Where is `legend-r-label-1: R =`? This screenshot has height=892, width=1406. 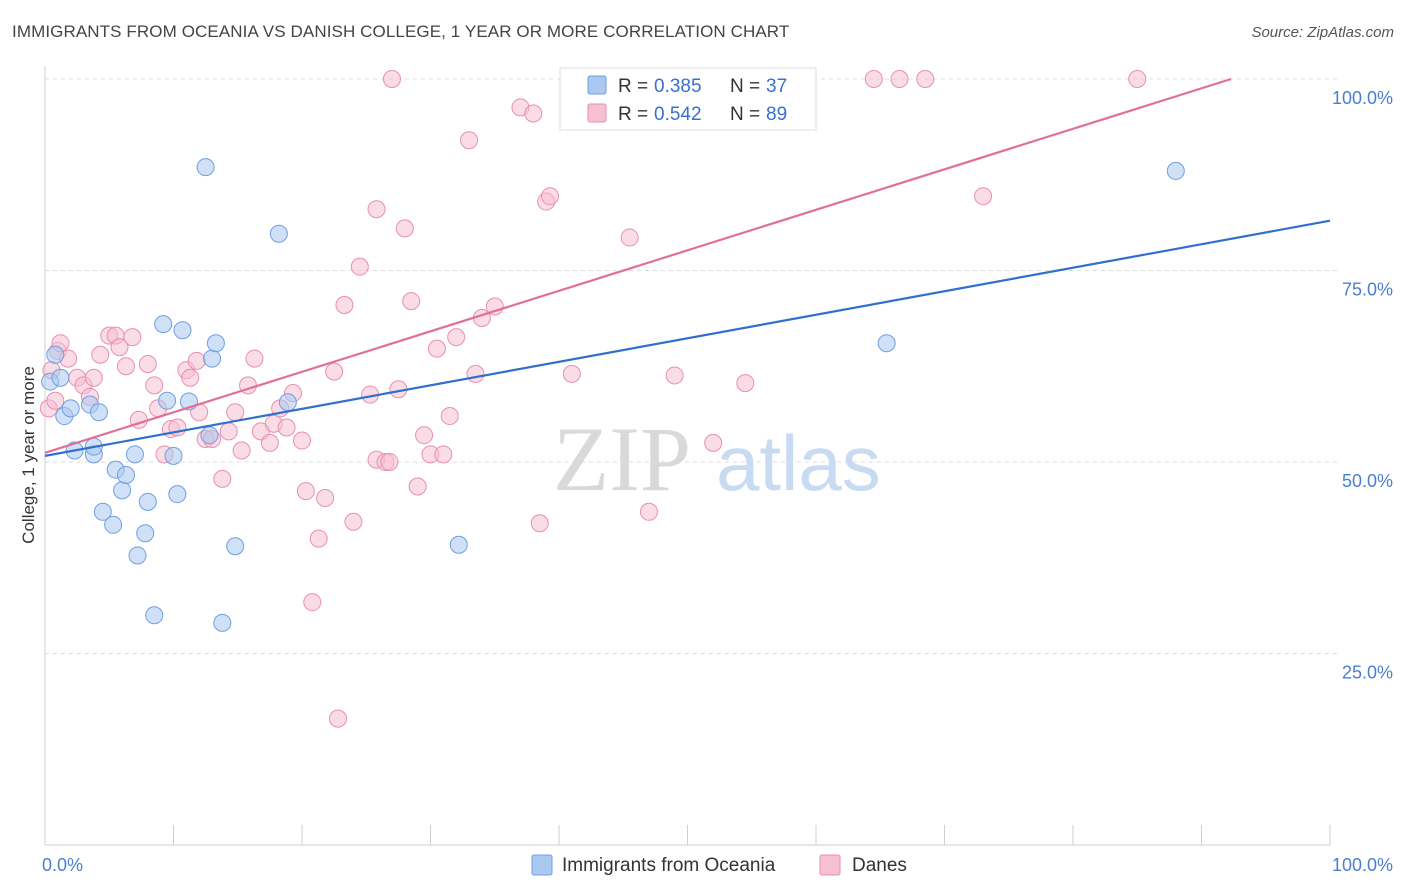 legend-r-label-1: R = is located at coordinates (633, 86).